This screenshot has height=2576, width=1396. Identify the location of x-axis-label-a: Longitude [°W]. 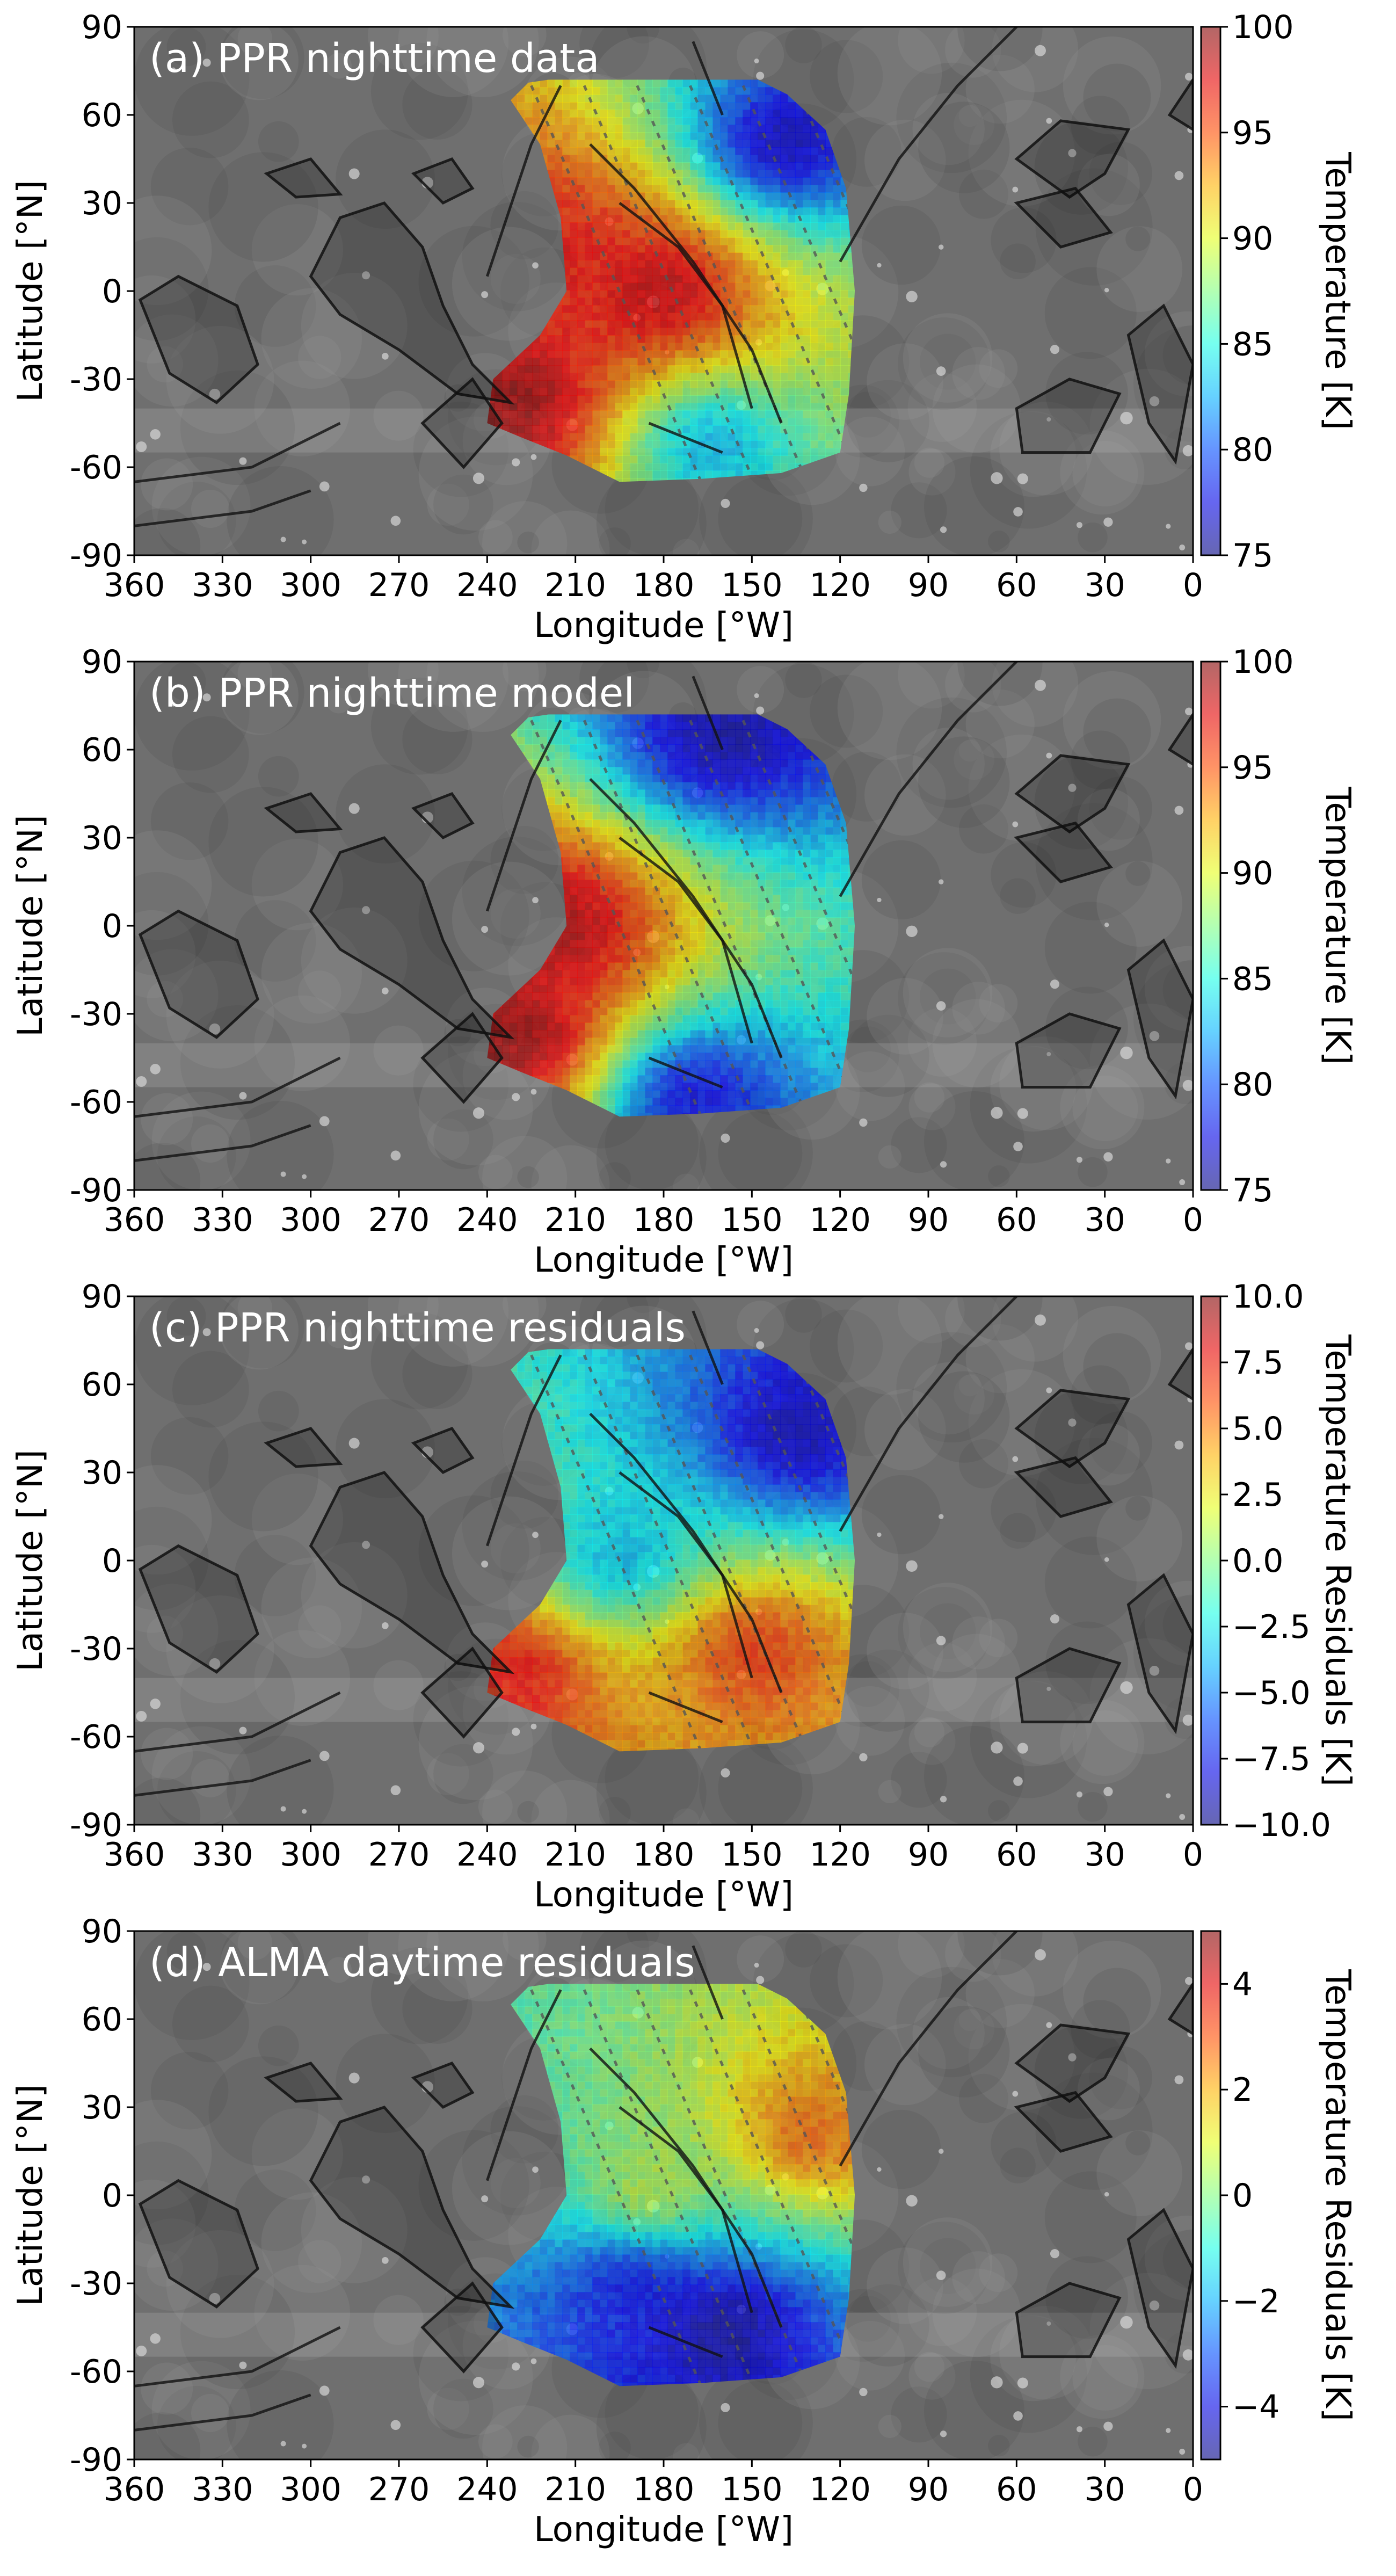
(664, 625).